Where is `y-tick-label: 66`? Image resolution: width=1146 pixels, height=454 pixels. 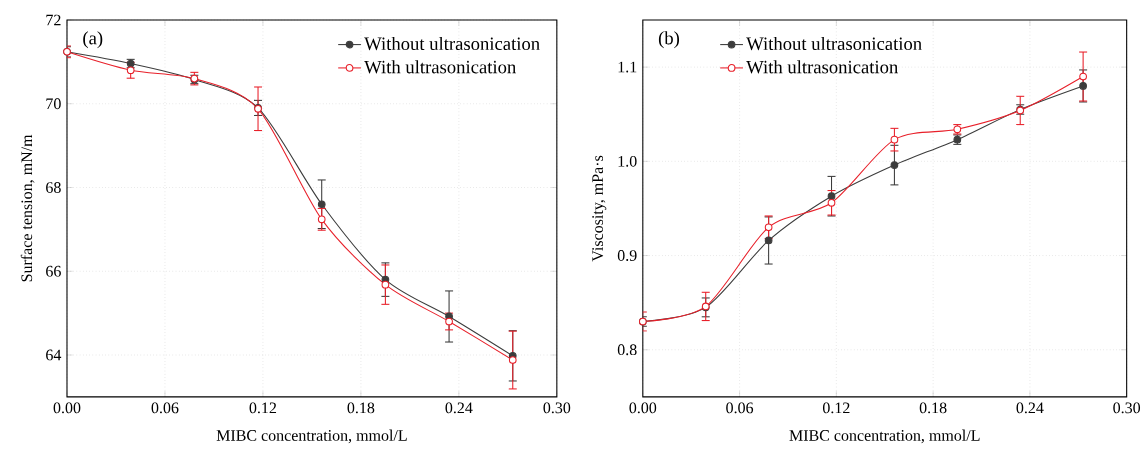 y-tick-label: 66 is located at coordinates (53, 271).